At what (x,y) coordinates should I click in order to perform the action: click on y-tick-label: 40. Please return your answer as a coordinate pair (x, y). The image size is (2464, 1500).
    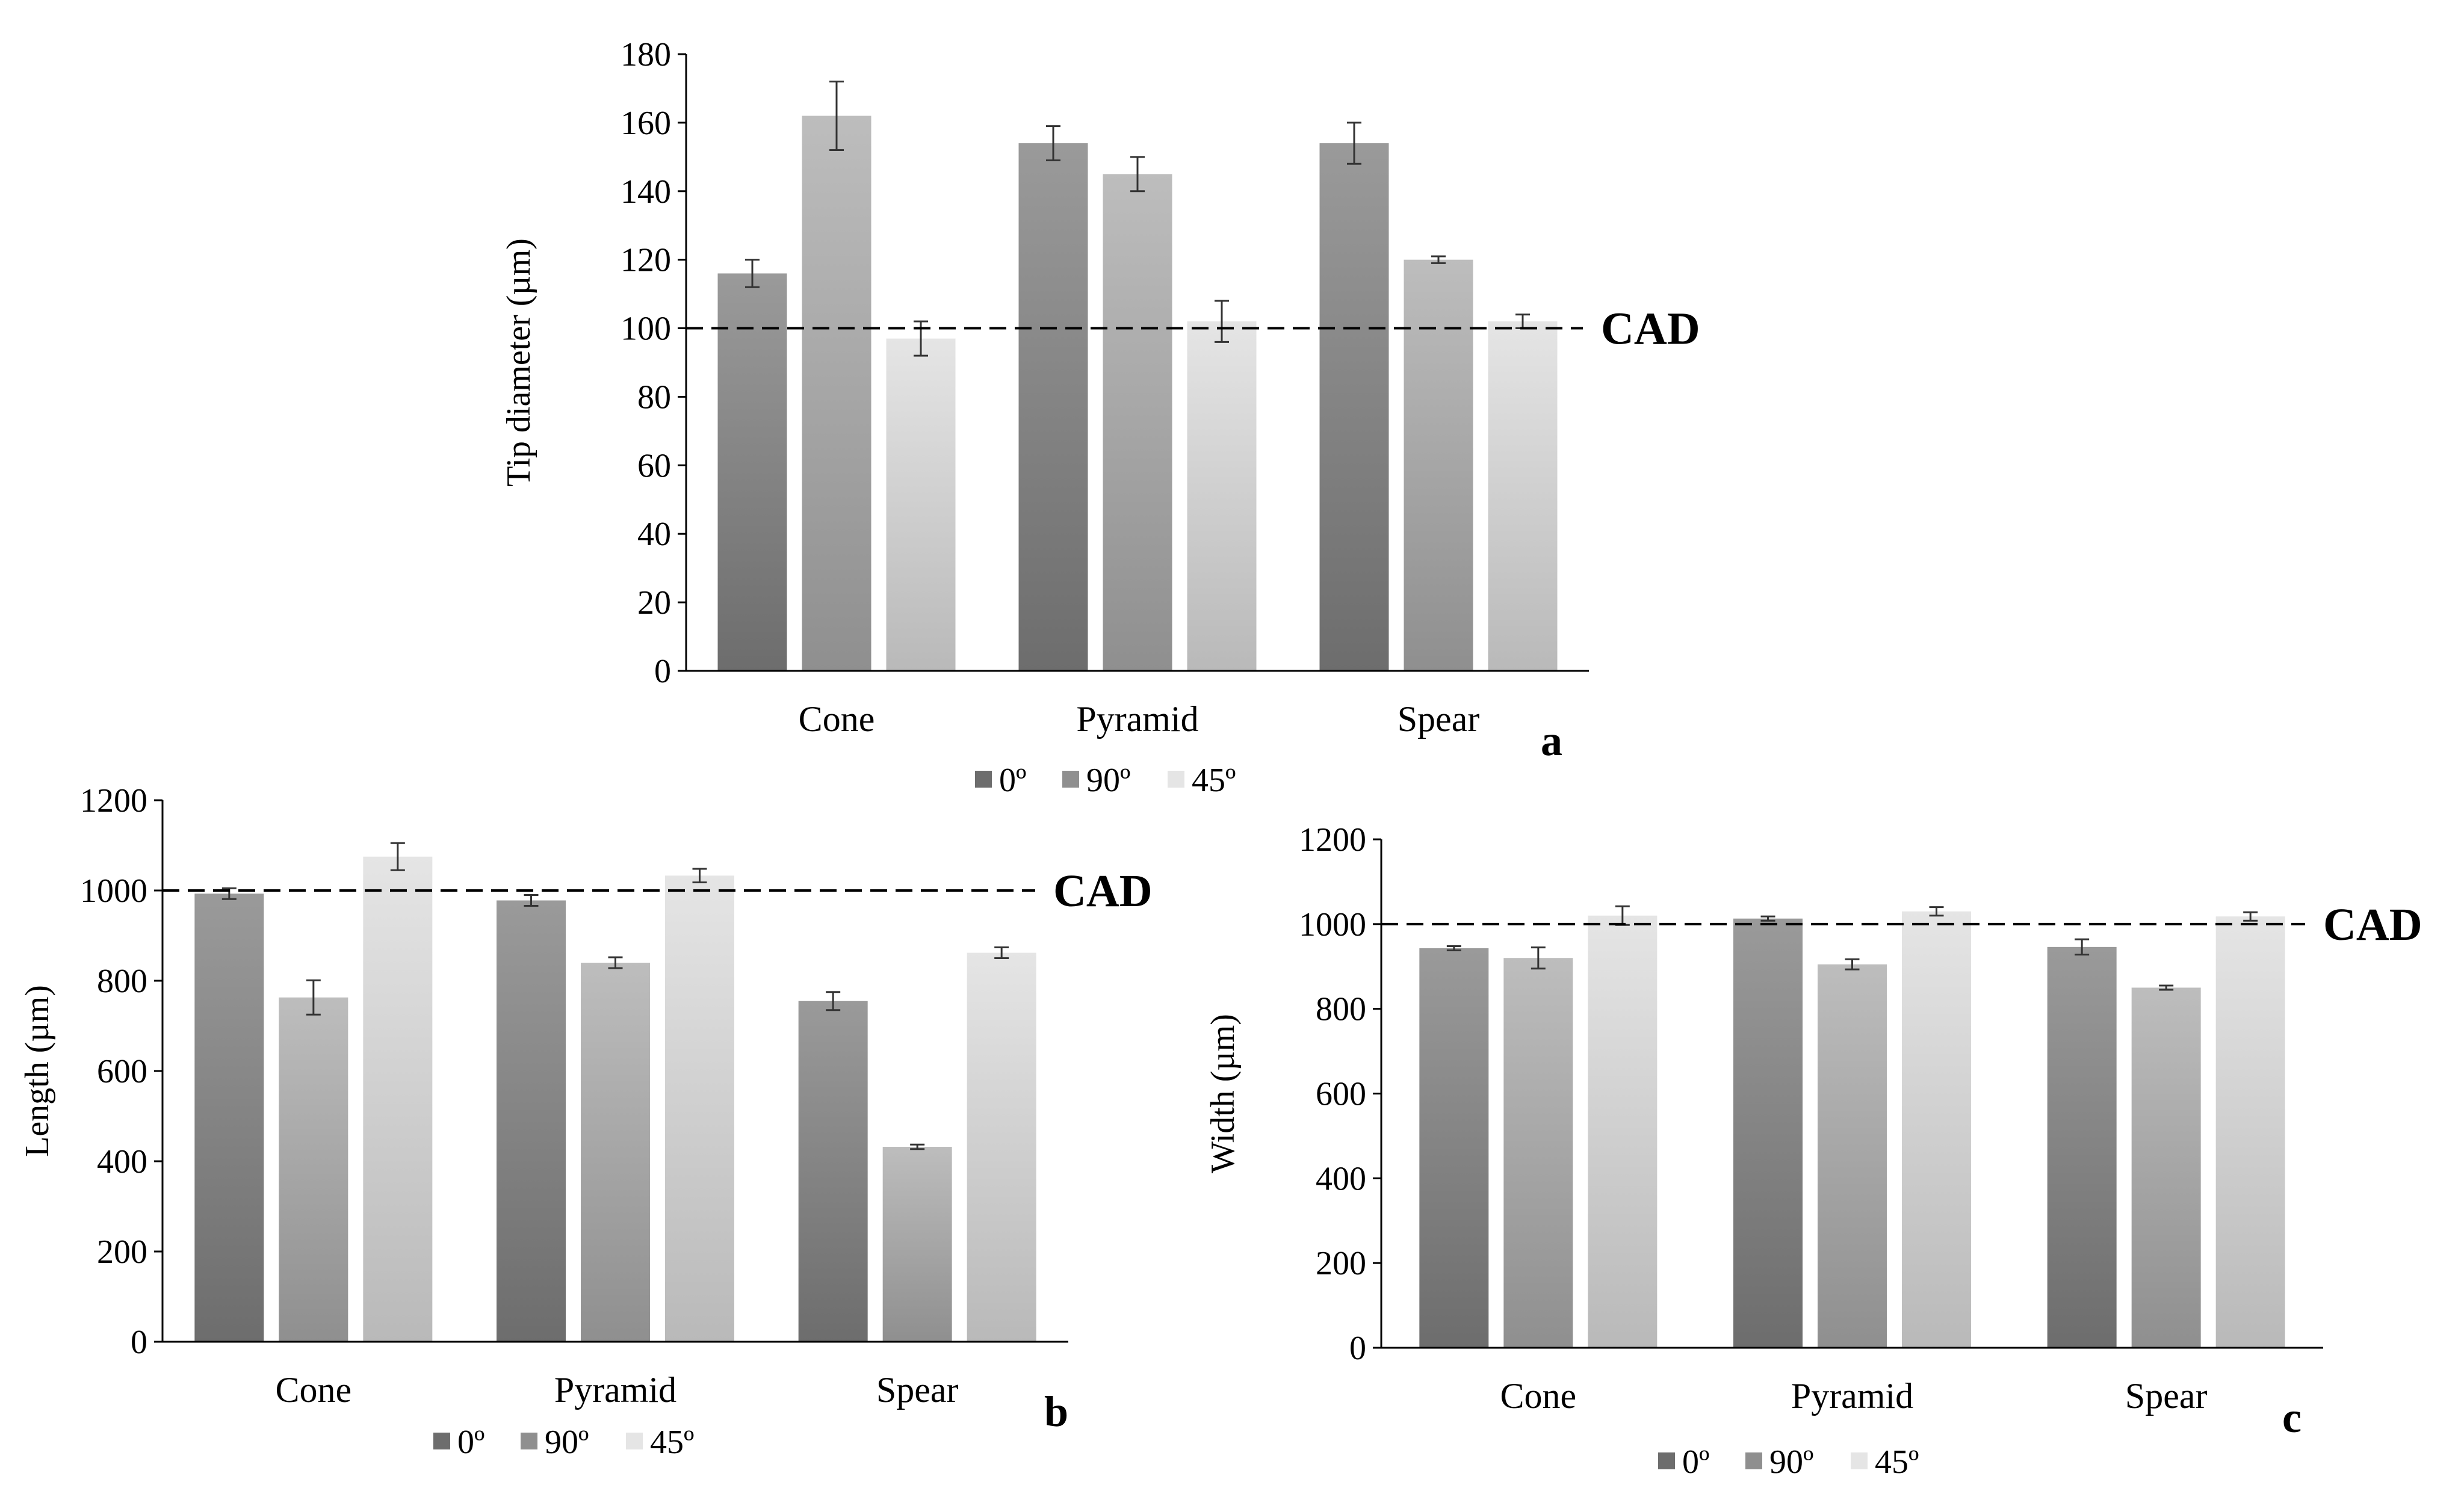
    Looking at the image, I should click on (654, 534).